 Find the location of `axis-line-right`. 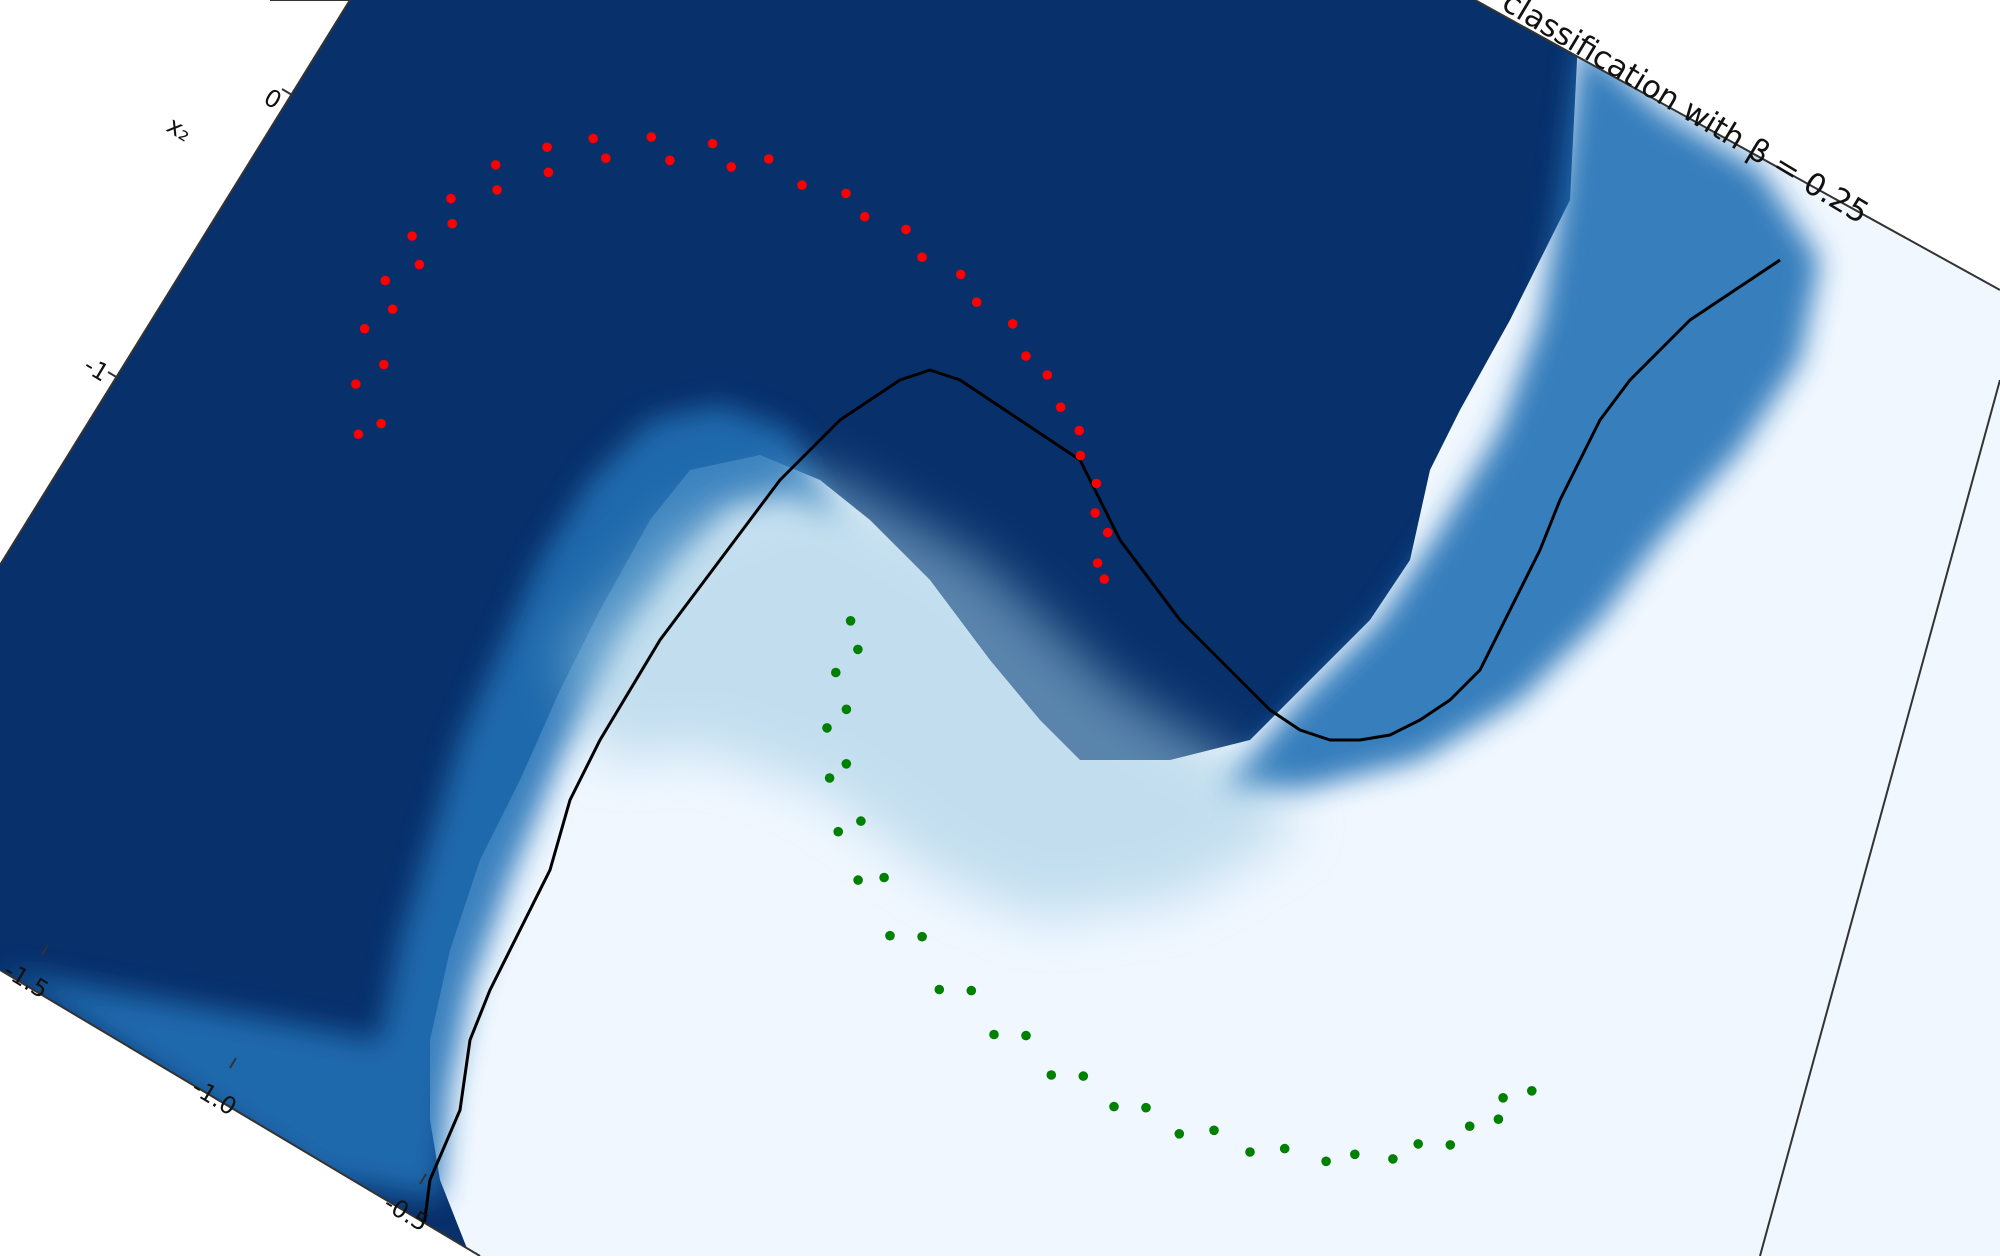

axis-line-right is located at coordinates (1737, 145).